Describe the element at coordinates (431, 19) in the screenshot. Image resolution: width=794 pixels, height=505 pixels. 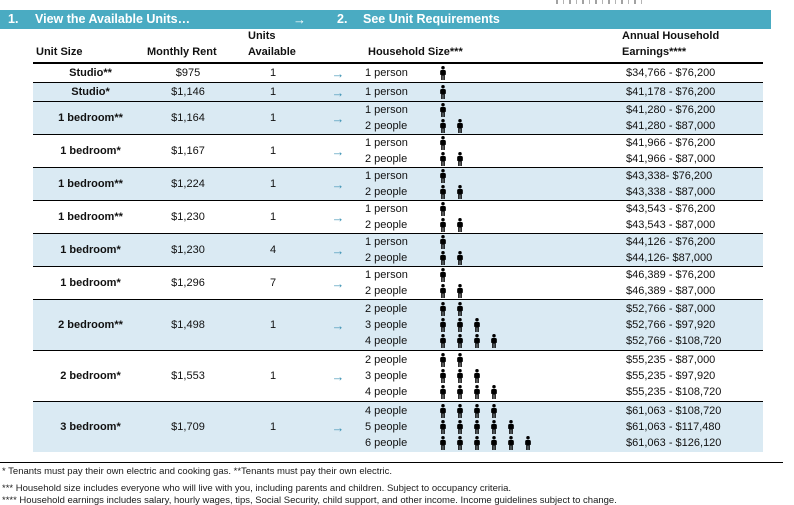
I see `step2-label: See Unit Requirements` at that location.